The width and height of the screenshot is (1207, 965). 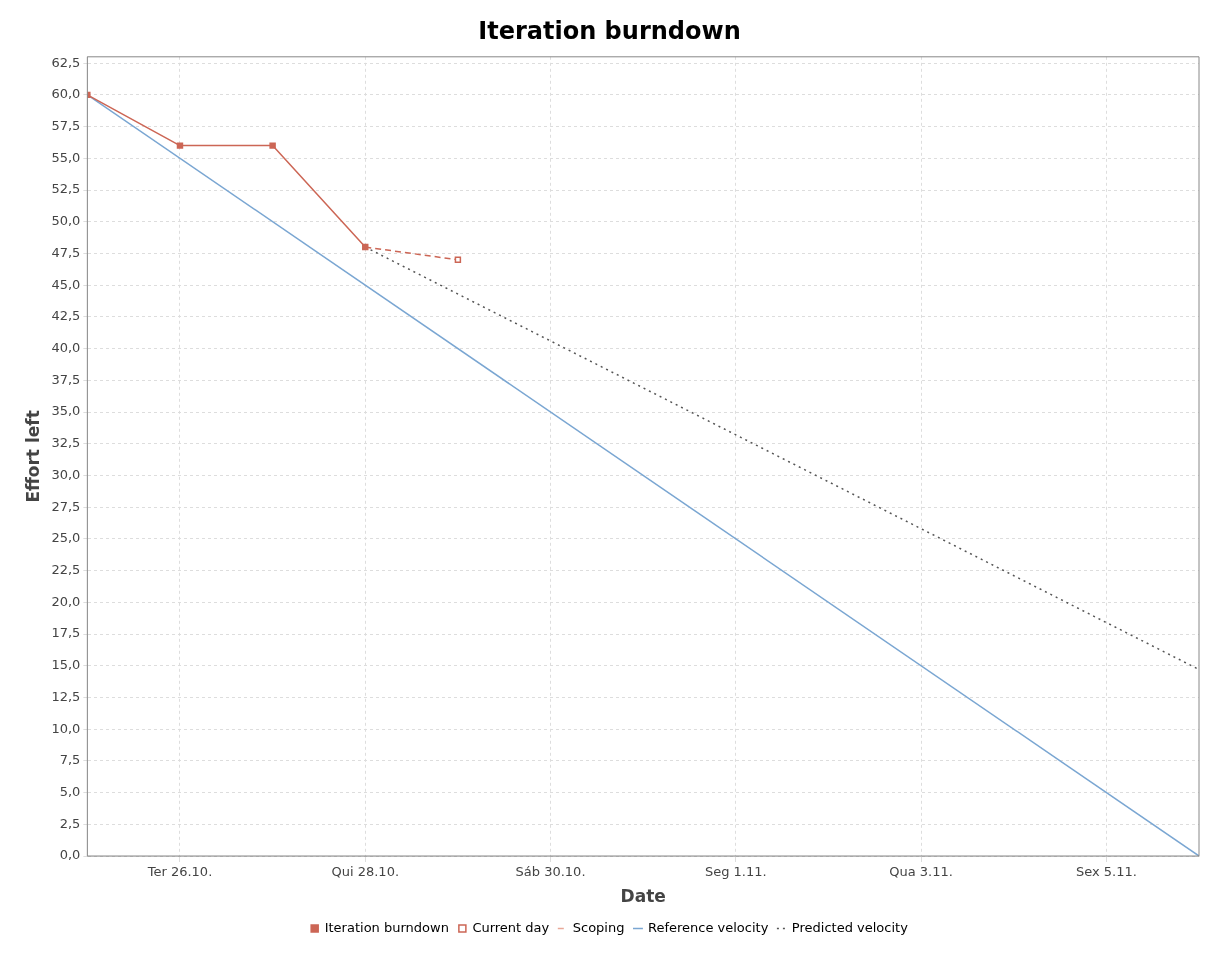 What do you see at coordinates (66, 94) in the screenshot?
I see `y-tick-label: 60,0` at bounding box center [66, 94].